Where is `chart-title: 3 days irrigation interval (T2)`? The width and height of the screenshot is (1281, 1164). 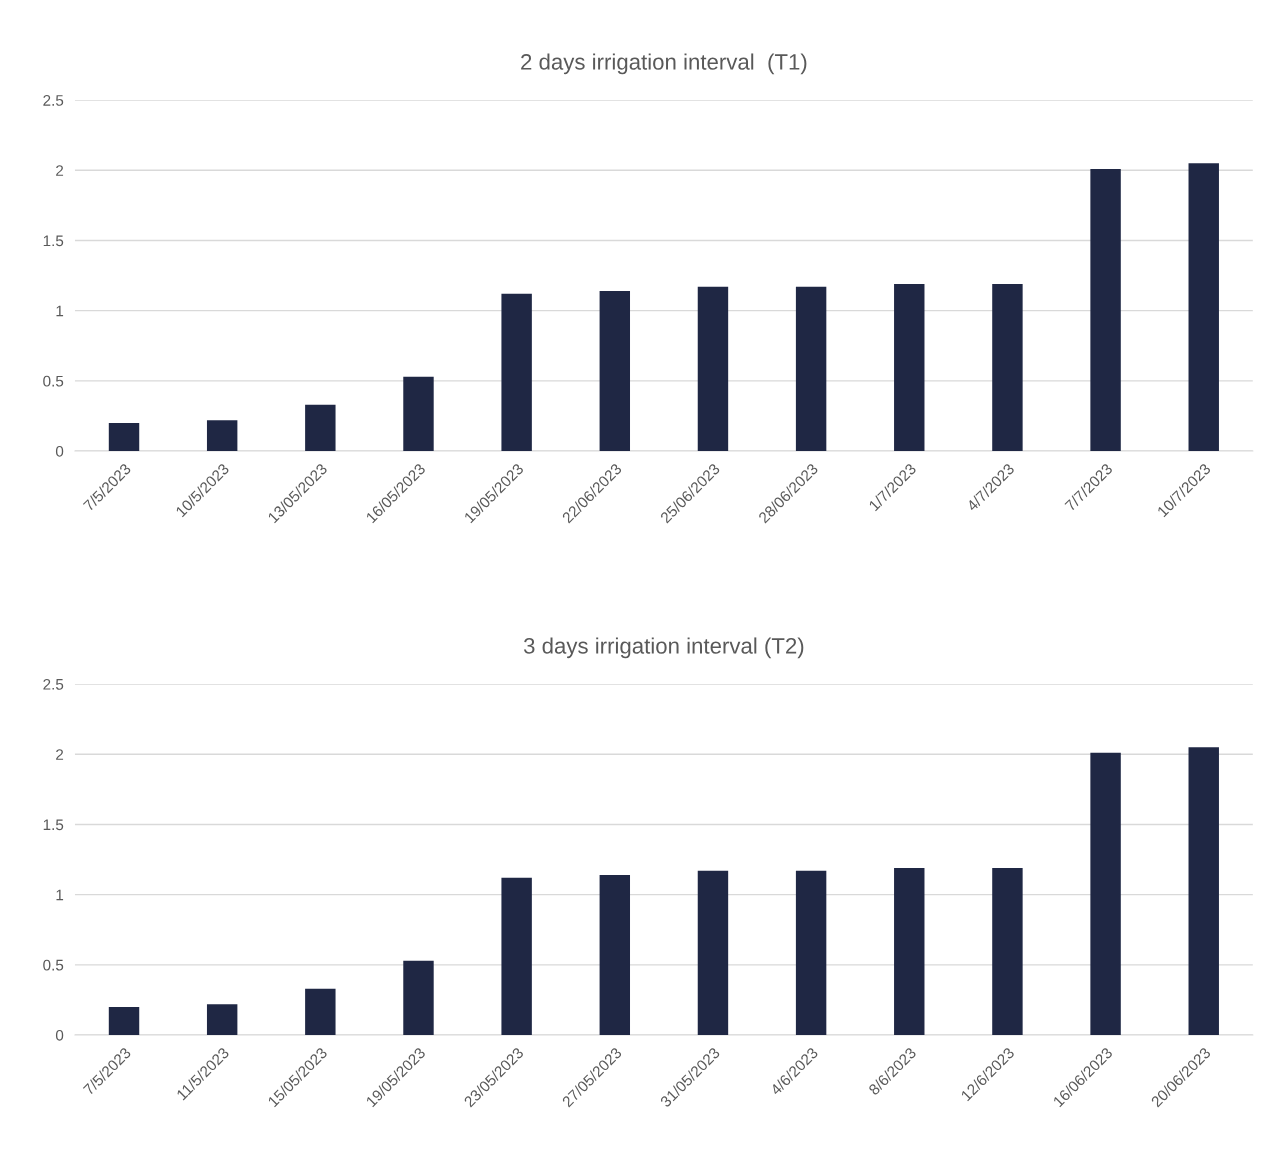
chart-title: 3 days irrigation interval (T2) is located at coordinates (663, 648).